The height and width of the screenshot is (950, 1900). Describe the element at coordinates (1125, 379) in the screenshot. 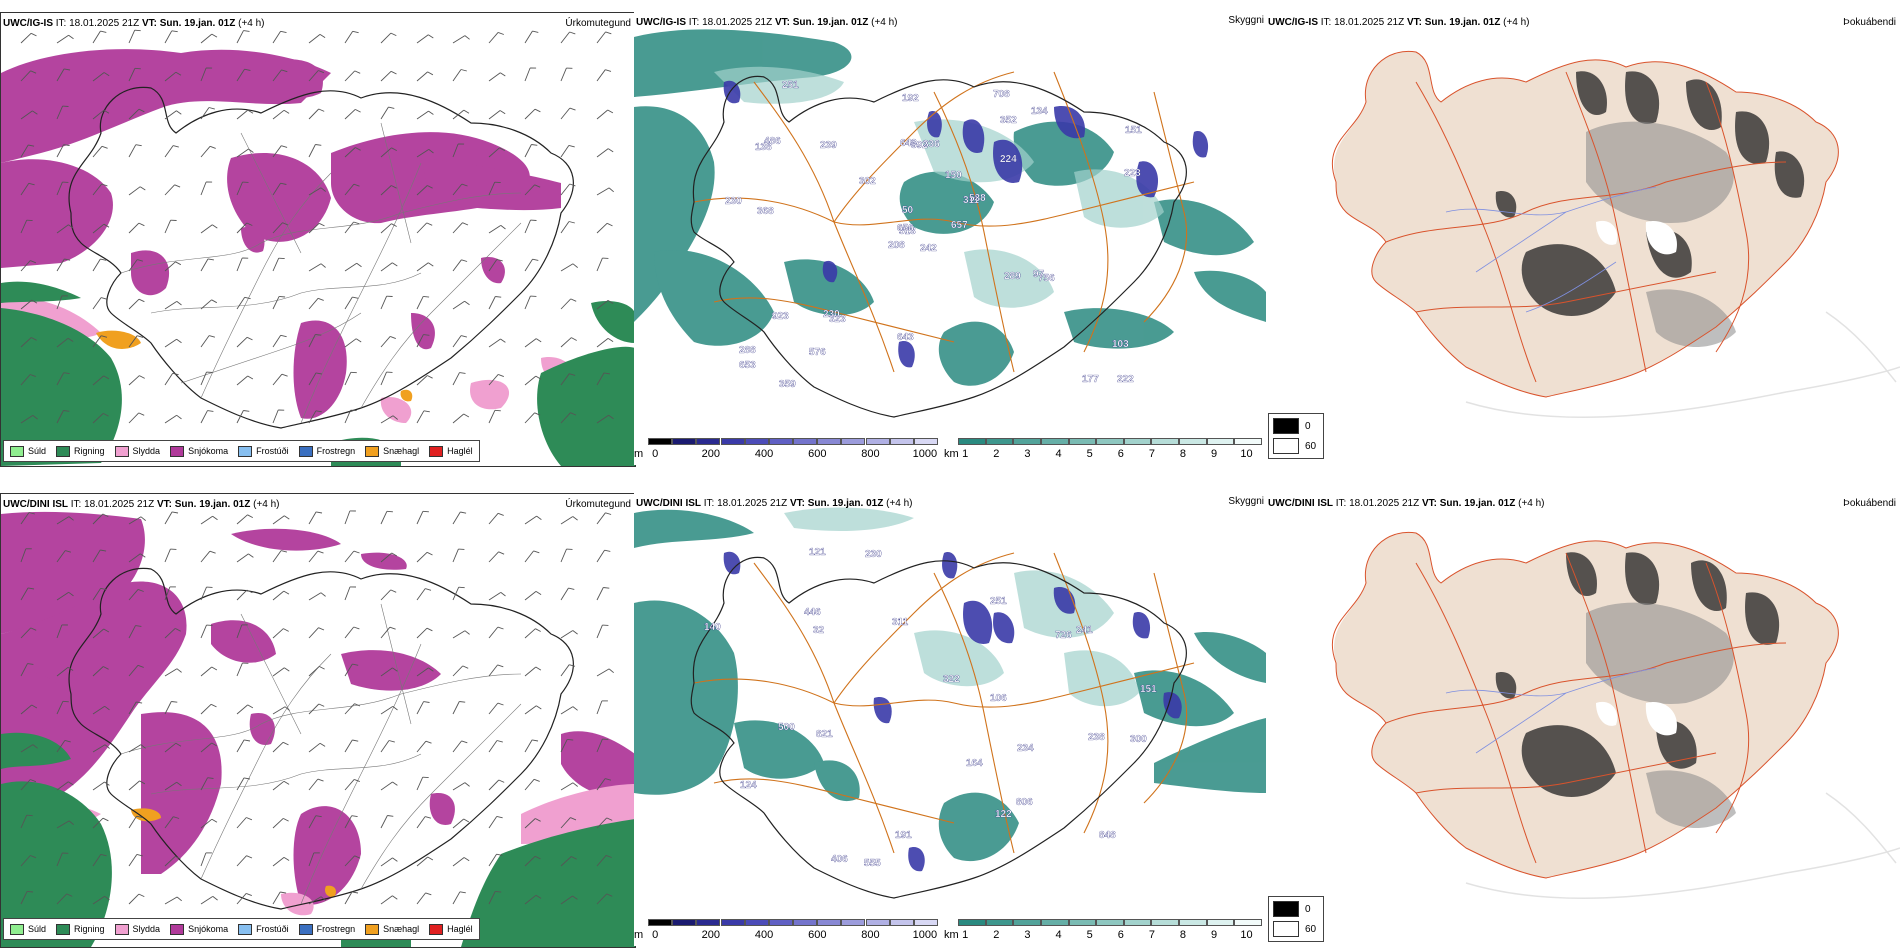

I see `ceiling-label: 222` at that location.